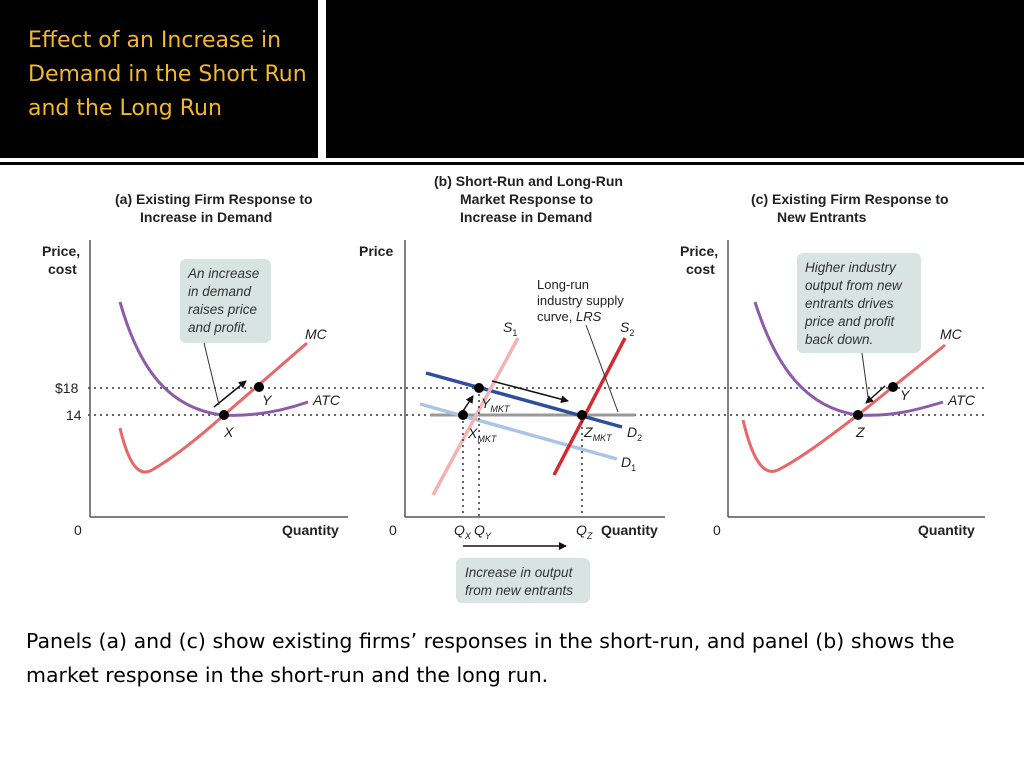  What do you see at coordinates (225, 301) in the screenshot?
I see `panel-a-note-box` at bounding box center [225, 301].